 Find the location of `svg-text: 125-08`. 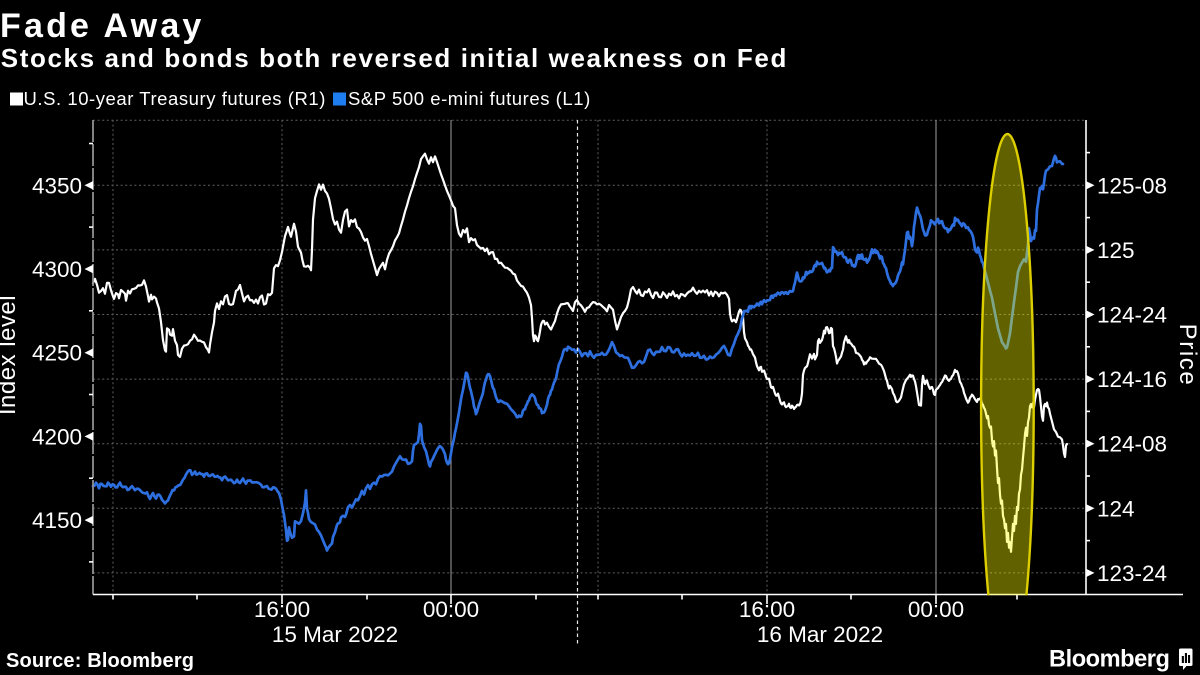

svg-text: 125-08 is located at coordinates (1132, 185).